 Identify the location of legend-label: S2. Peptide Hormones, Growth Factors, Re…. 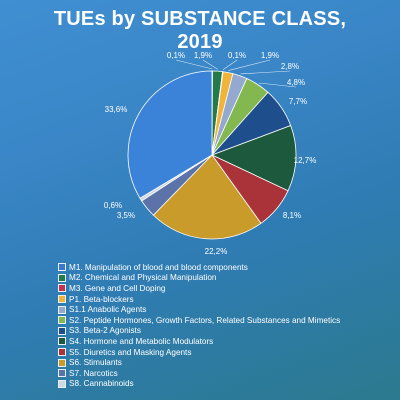
(205, 320).